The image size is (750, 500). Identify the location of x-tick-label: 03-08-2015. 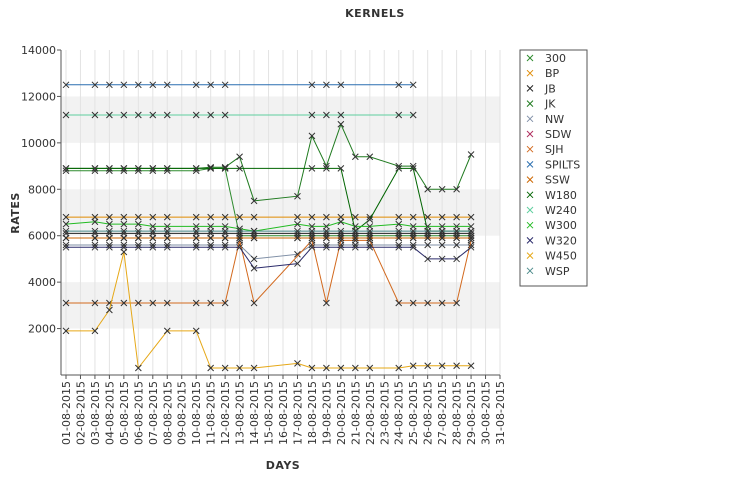
(95, 413).